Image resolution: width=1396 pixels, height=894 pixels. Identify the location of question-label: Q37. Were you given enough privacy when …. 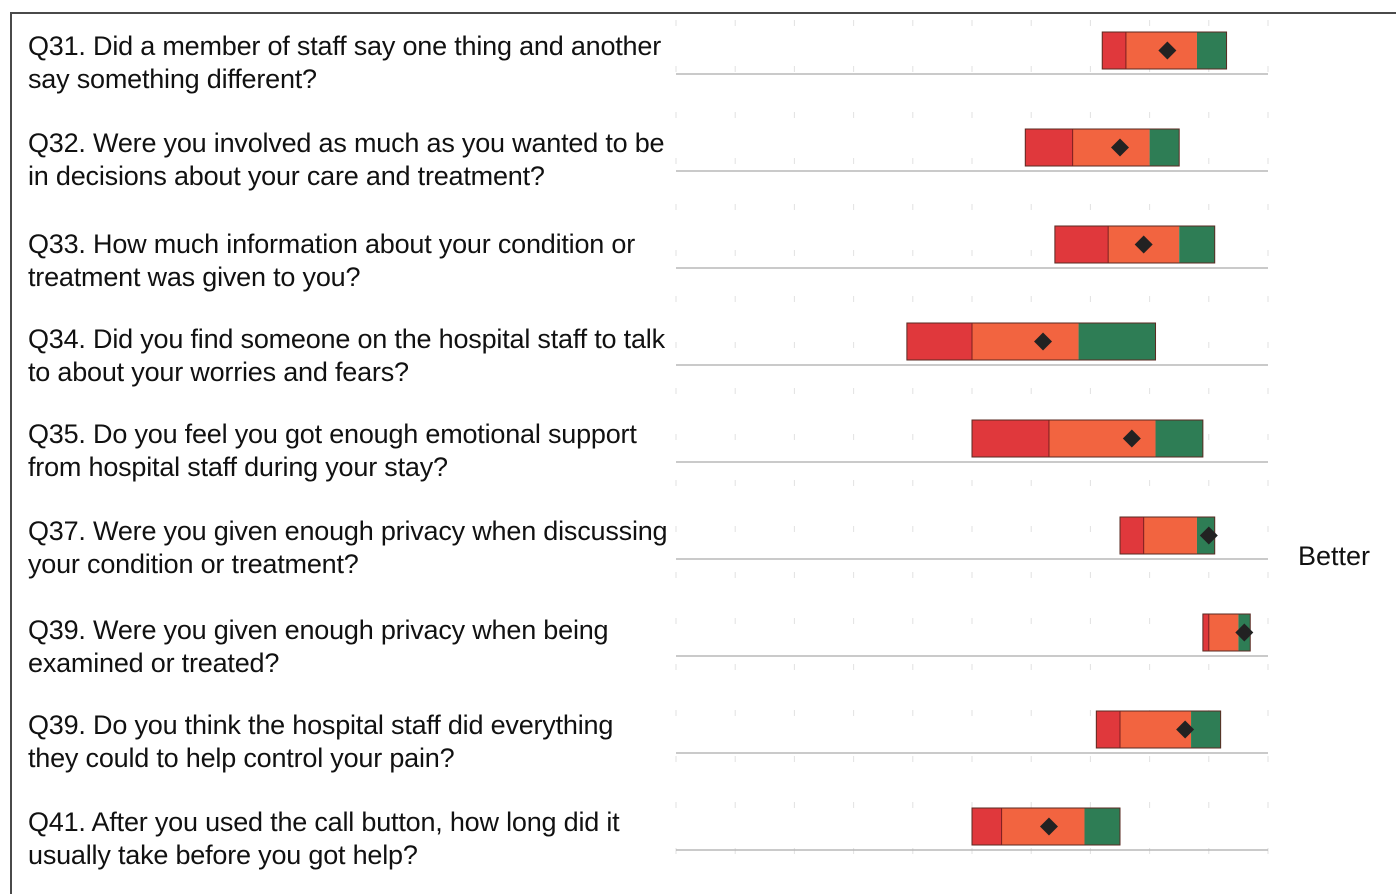
(348, 547).